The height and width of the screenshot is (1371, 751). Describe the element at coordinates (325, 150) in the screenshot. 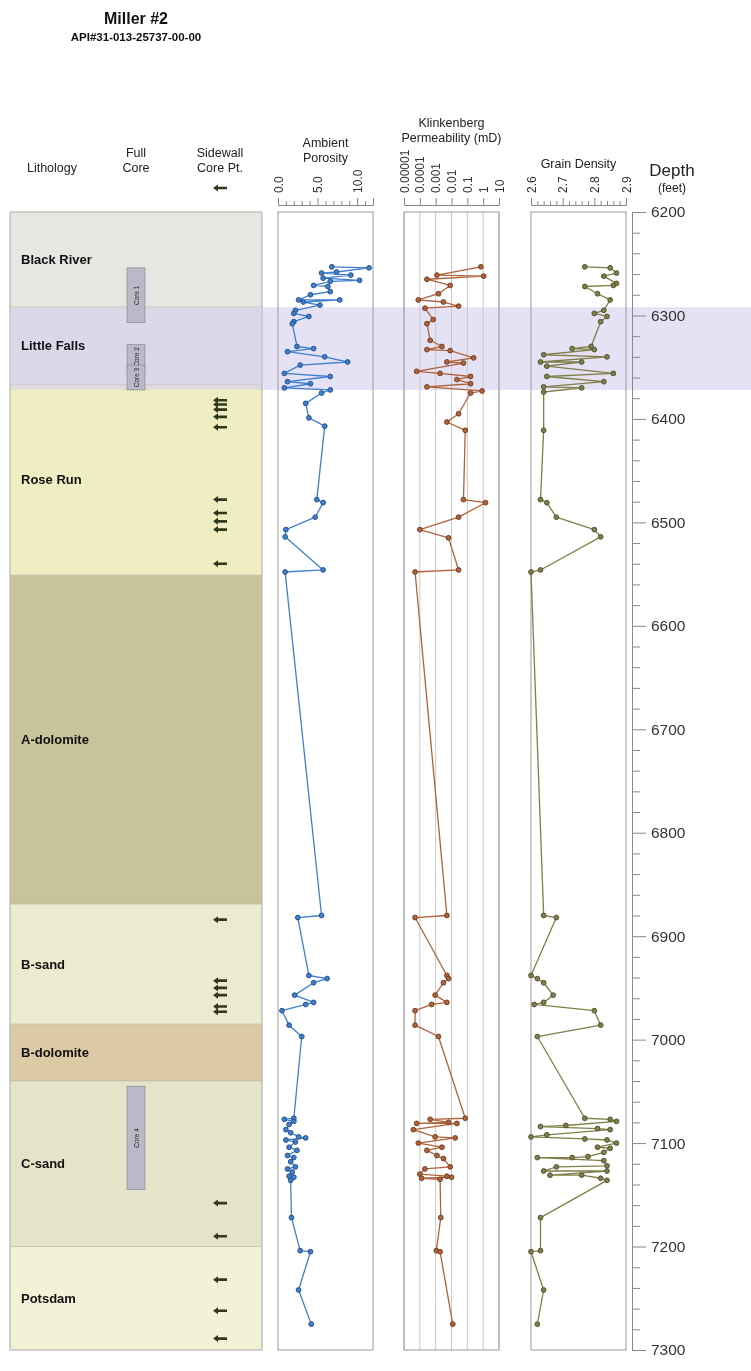

I see `x-axis-title: Ambient Porosity` at that location.